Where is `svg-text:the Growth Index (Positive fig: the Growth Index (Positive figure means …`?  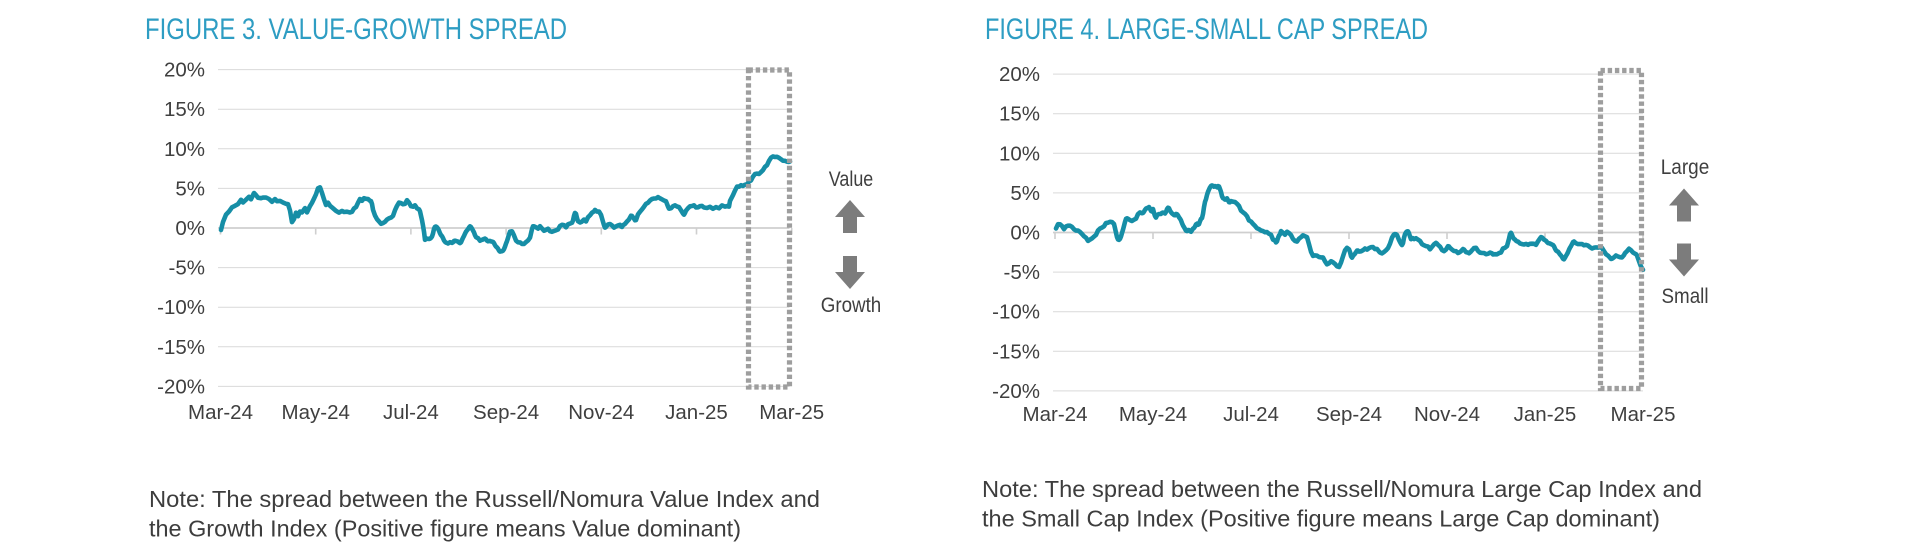 svg-text:the Growth Index (Positive fig: the Growth Index (Positive figure means … is located at coordinates (445, 529).